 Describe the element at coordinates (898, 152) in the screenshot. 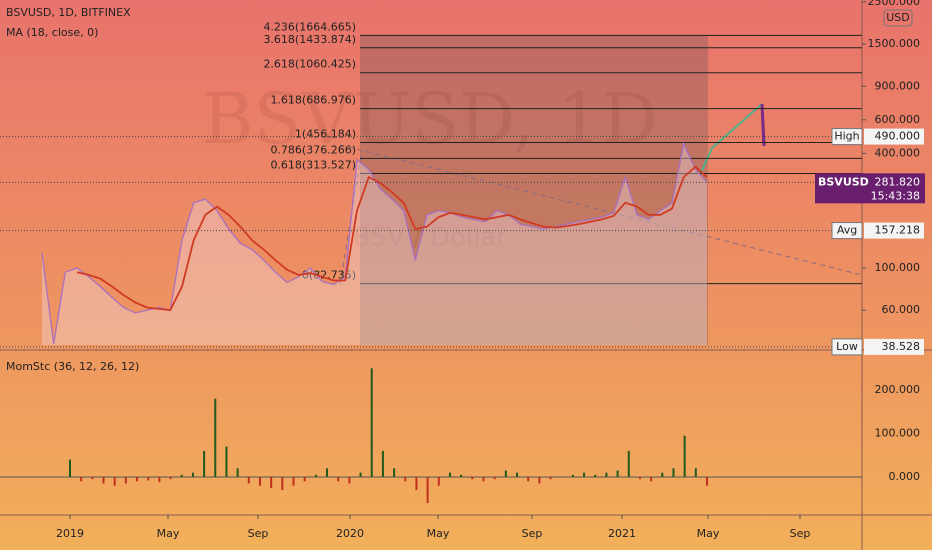

I see `price-tick-label: 400.000` at that location.